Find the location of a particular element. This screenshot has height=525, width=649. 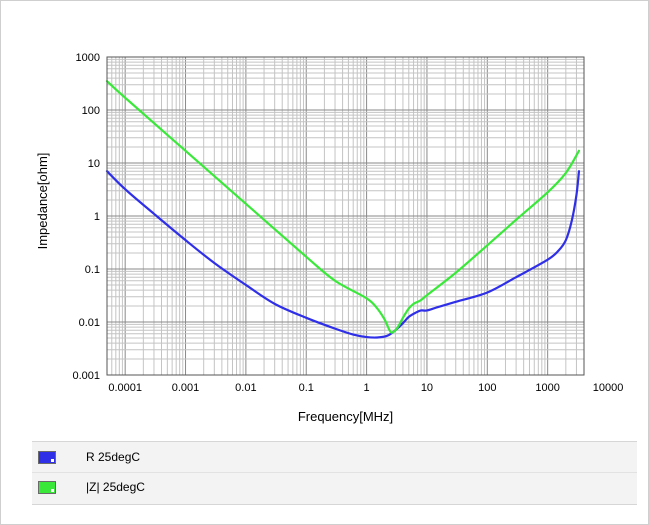

legend-swatch-r is located at coordinates (47, 457).